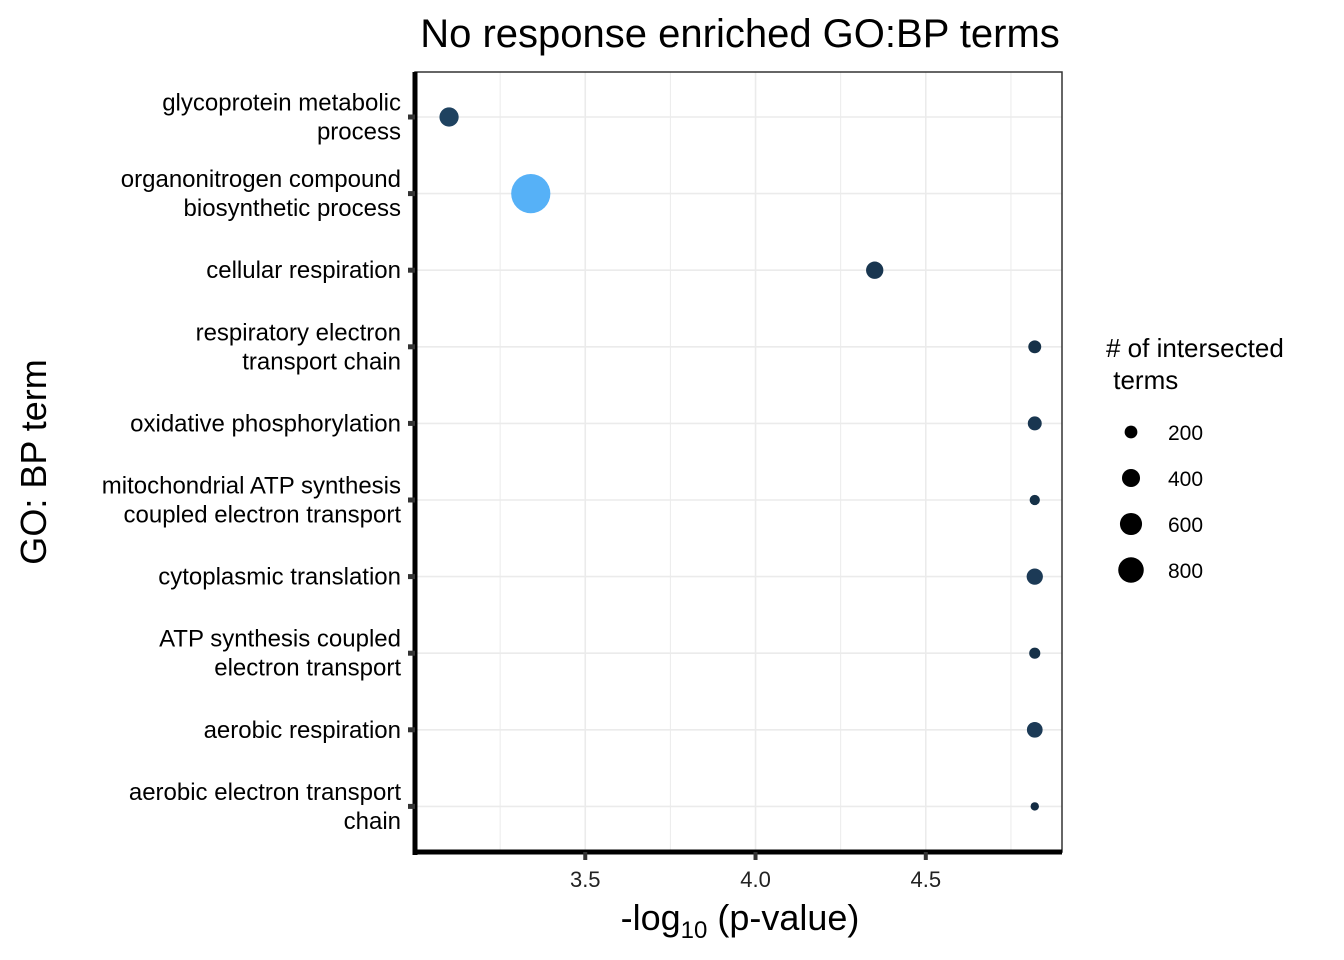 This screenshot has width=1344, height=960. I want to click on legend-key-label: 400, so click(1185, 479).